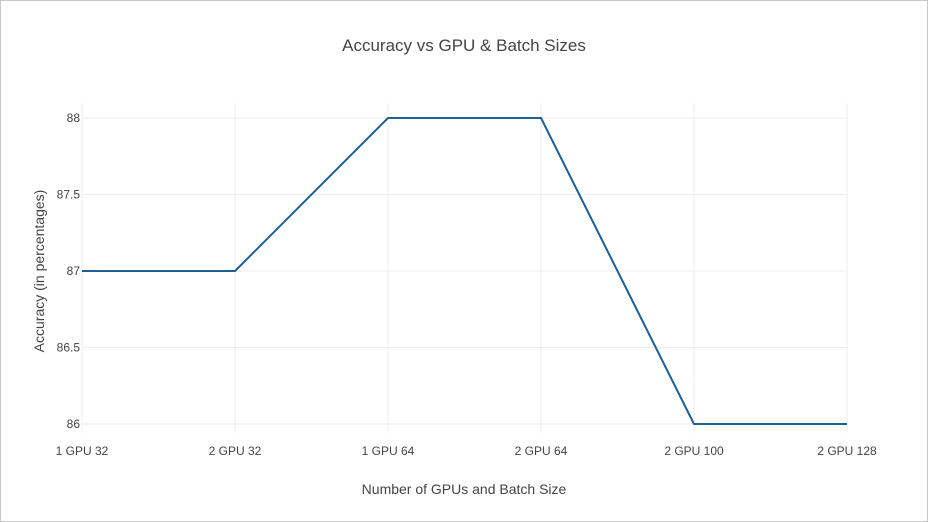 The height and width of the screenshot is (522, 928). I want to click on x-tick-label: 2 GPU 32, so click(235, 451).